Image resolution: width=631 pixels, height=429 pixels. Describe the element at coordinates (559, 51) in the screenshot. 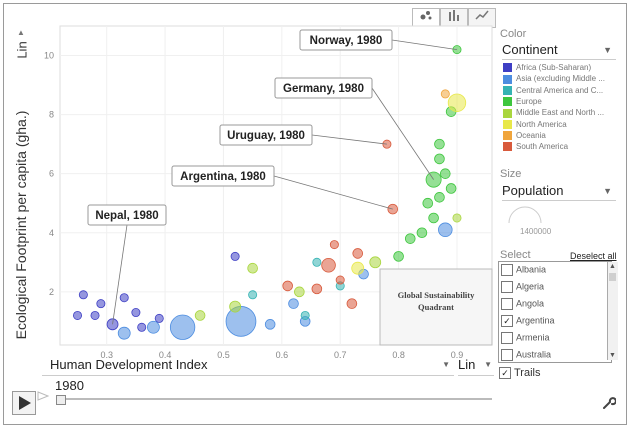

I see `color-select: Continent ▼` at that location.